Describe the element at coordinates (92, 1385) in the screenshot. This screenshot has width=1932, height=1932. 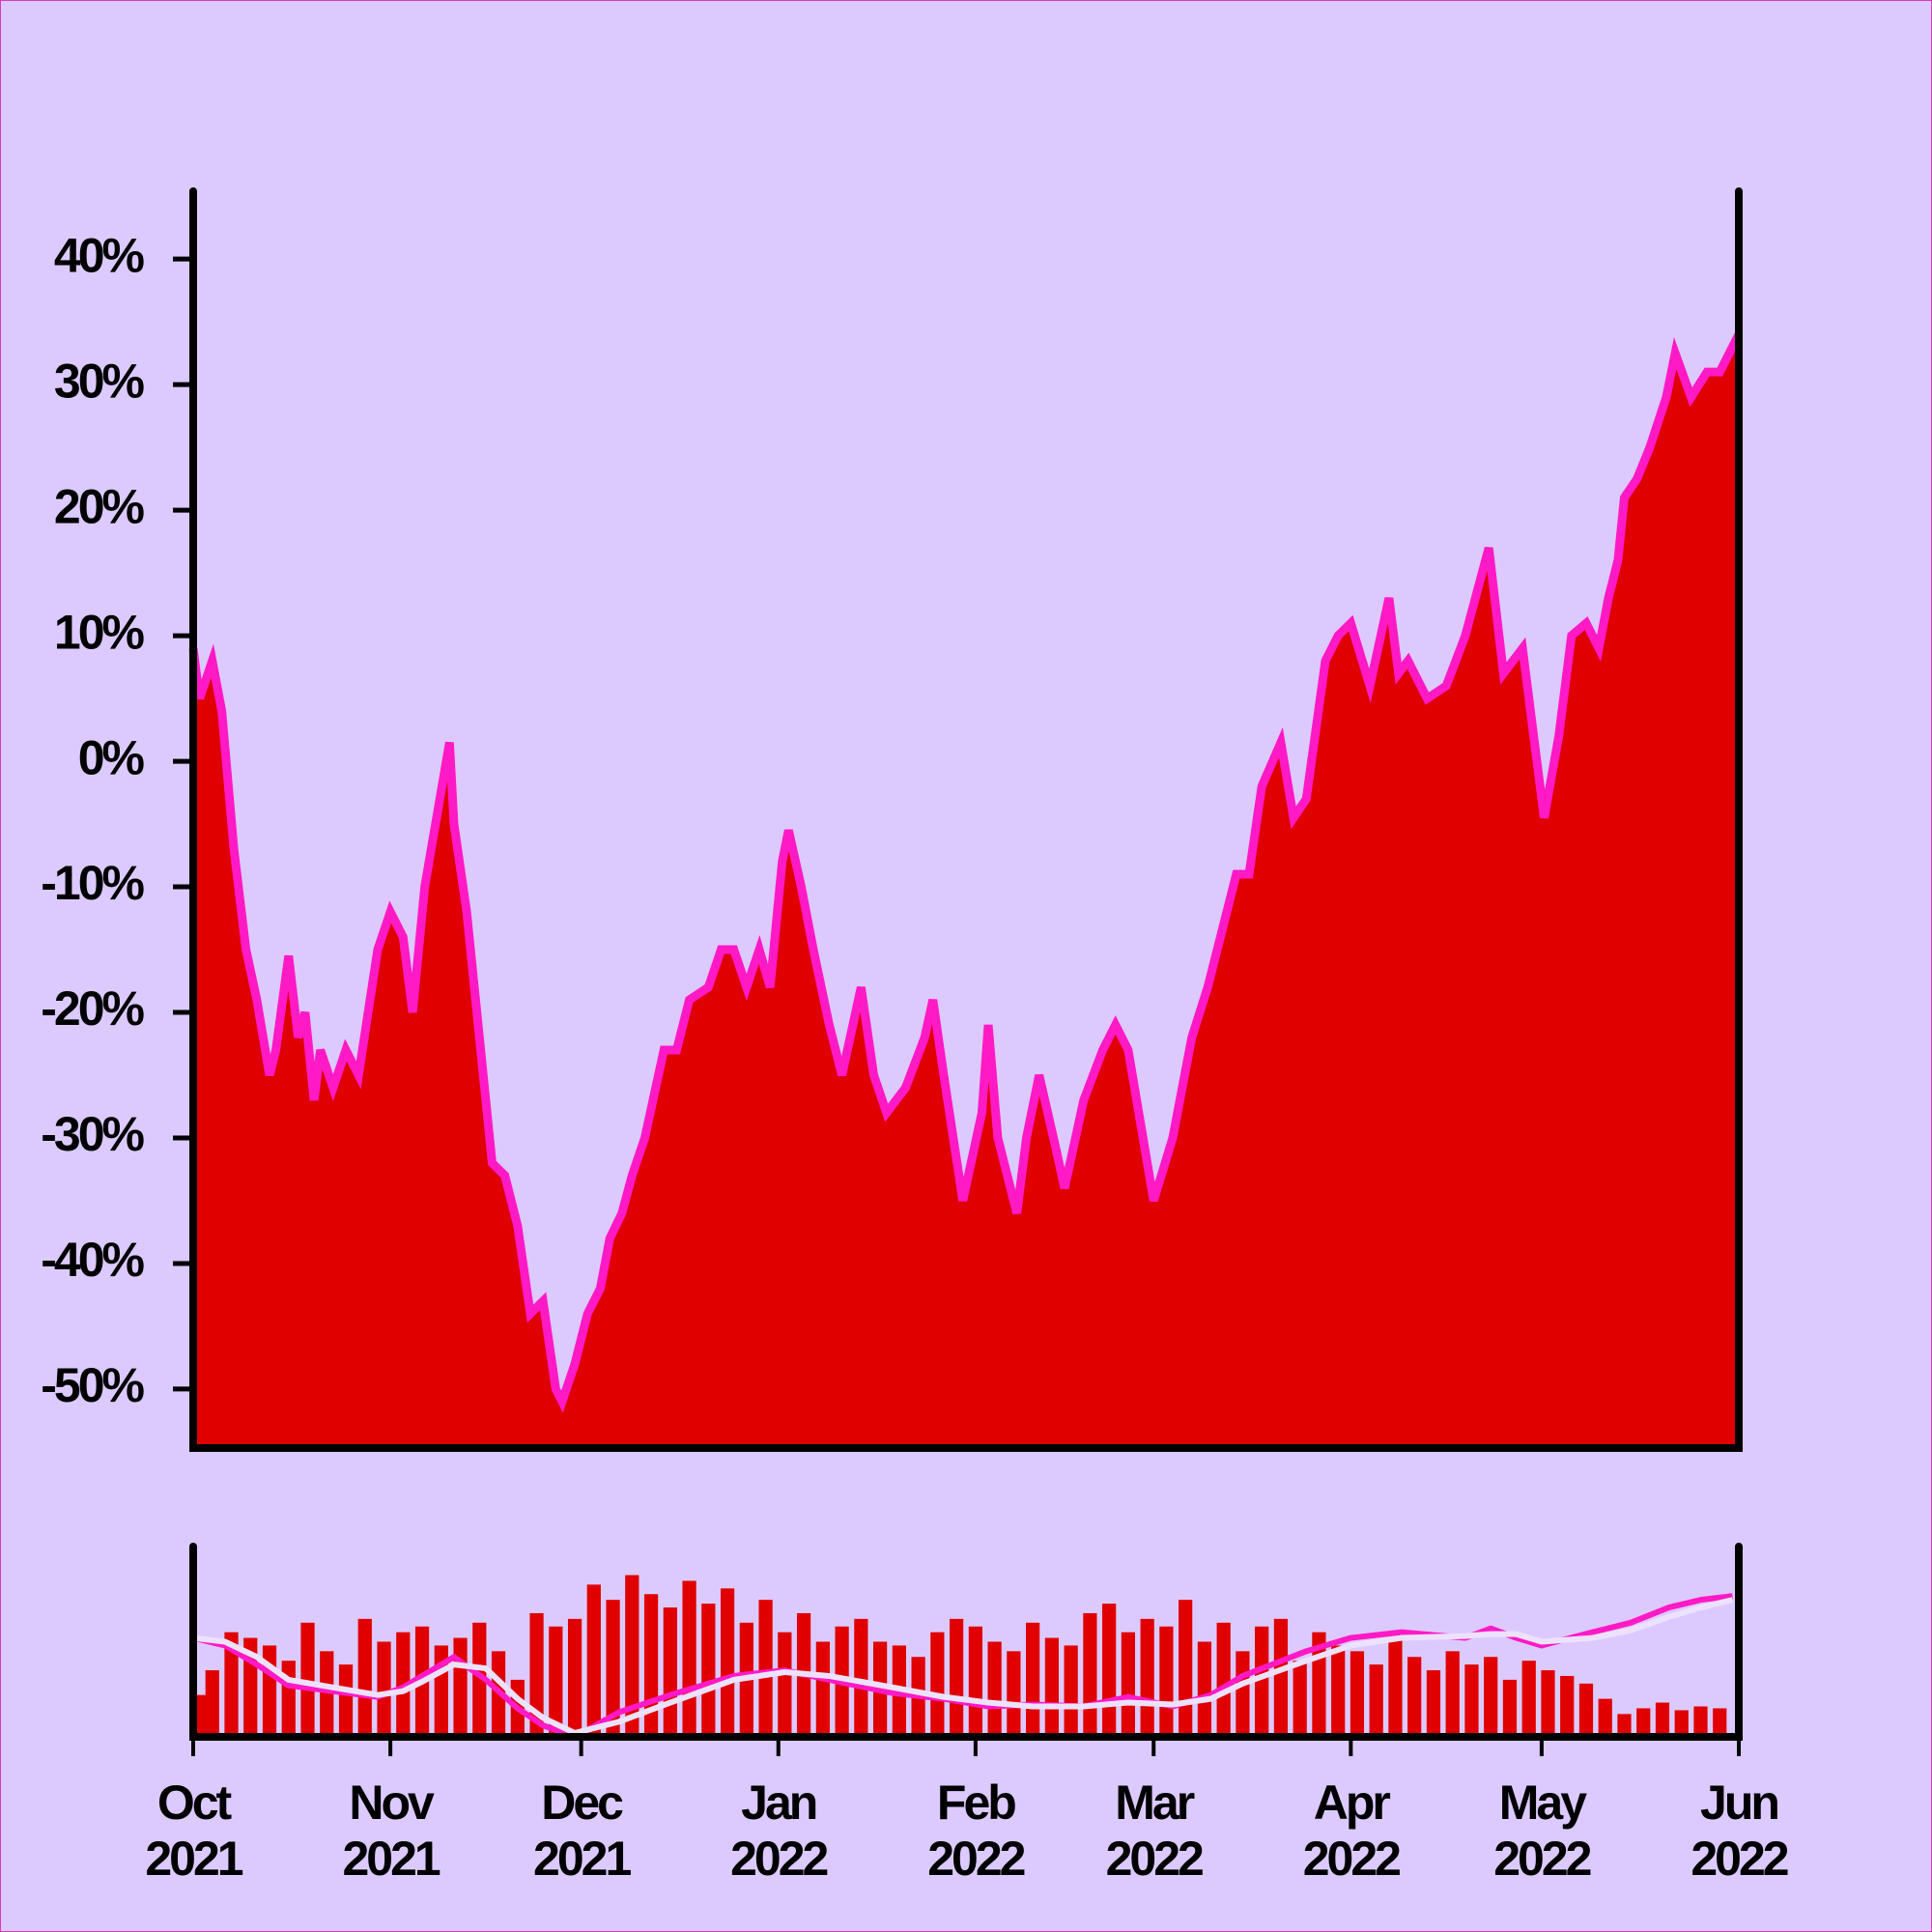
I see `y-tick-label: -50%` at that location.